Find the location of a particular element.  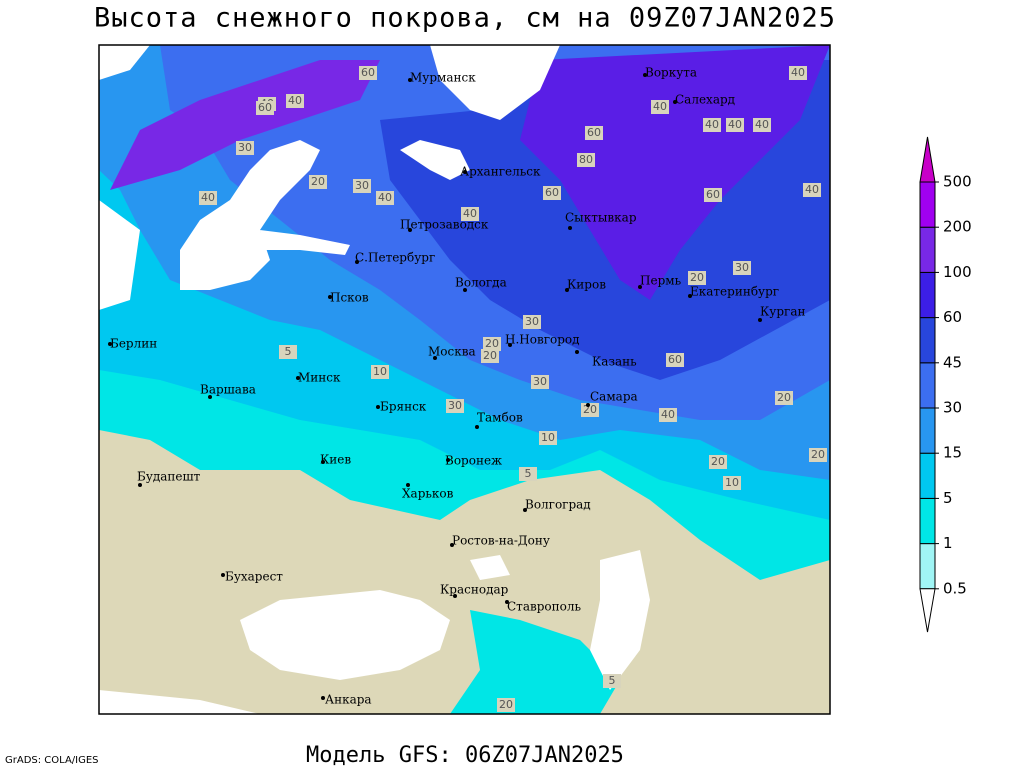

legend-label: 5 is located at coordinates (948, 498).